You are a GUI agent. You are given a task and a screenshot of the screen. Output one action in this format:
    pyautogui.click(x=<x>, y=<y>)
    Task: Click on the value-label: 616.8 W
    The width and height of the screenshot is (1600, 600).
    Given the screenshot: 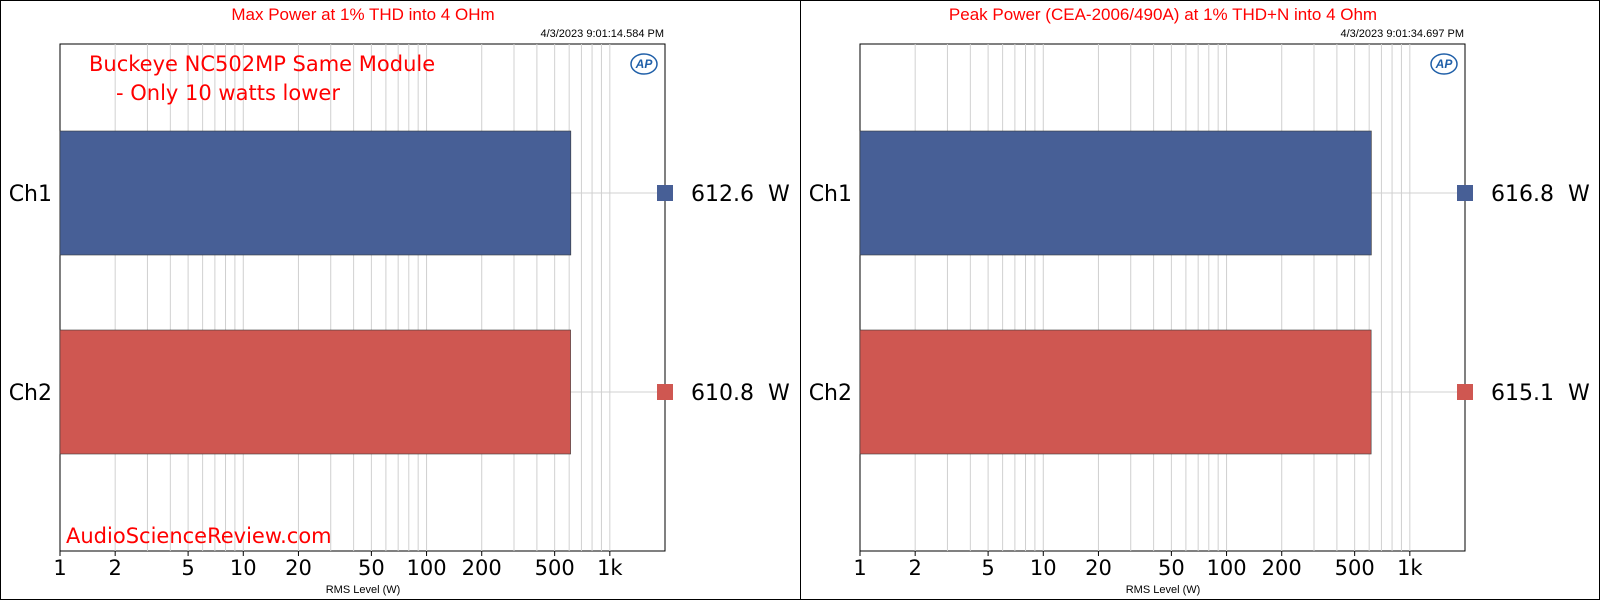 What is the action you would take?
    pyautogui.click(x=1540, y=194)
    